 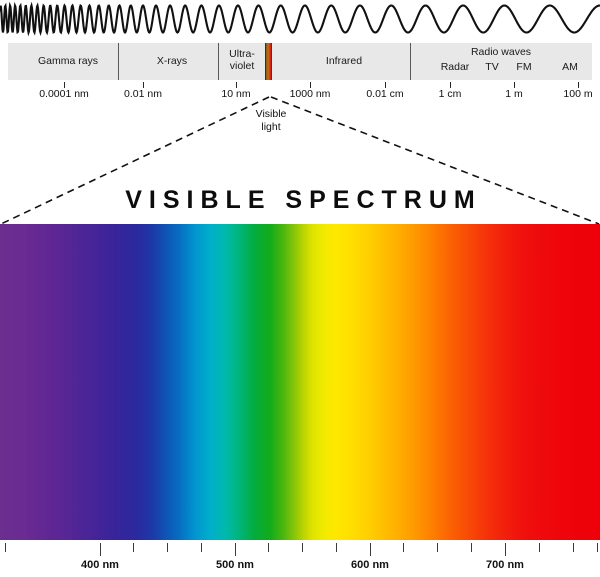 I want to click on wavelength-label: 500 nm, so click(x=235, y=565).